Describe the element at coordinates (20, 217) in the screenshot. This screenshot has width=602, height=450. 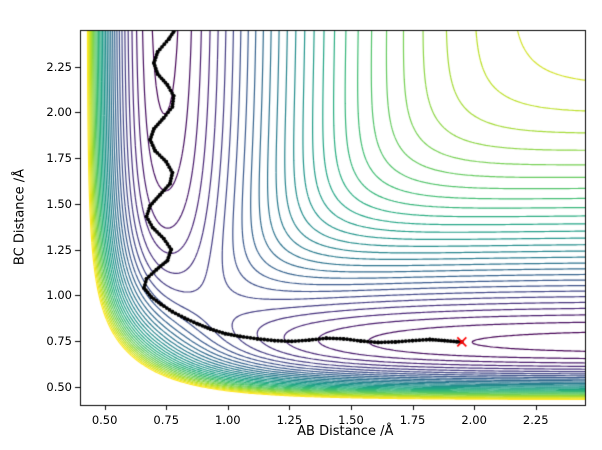
I see `y-axis-title: BC Distance /Å` at that location.